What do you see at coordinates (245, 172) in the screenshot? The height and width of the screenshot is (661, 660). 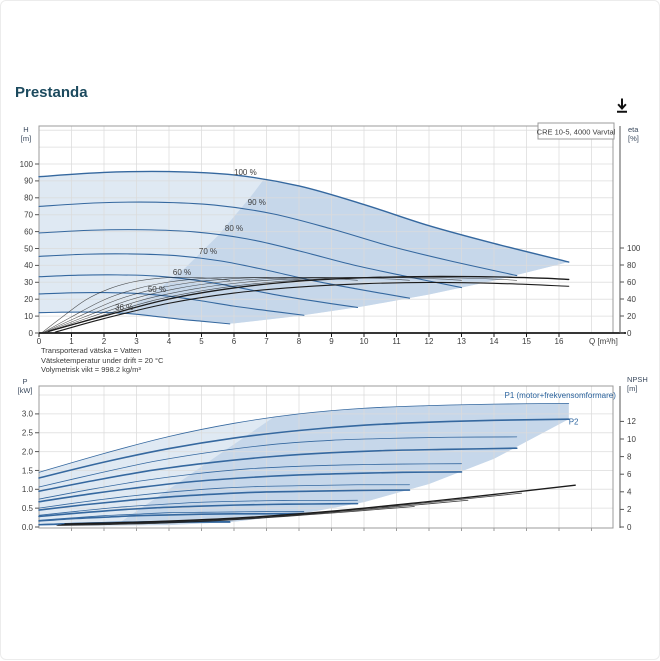 I see `svg-text: 100 %` at bounding box center [245, 172].